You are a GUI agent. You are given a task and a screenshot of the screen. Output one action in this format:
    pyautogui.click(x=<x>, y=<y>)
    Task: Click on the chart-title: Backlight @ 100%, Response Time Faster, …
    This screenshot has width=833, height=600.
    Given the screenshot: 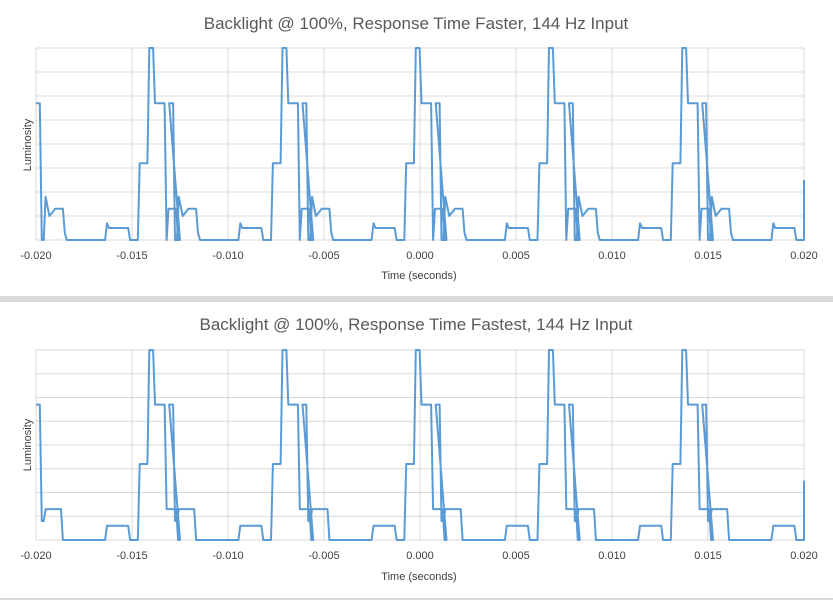 What is the action you would take?
    pyautogui.click(x=416, y=23)
    